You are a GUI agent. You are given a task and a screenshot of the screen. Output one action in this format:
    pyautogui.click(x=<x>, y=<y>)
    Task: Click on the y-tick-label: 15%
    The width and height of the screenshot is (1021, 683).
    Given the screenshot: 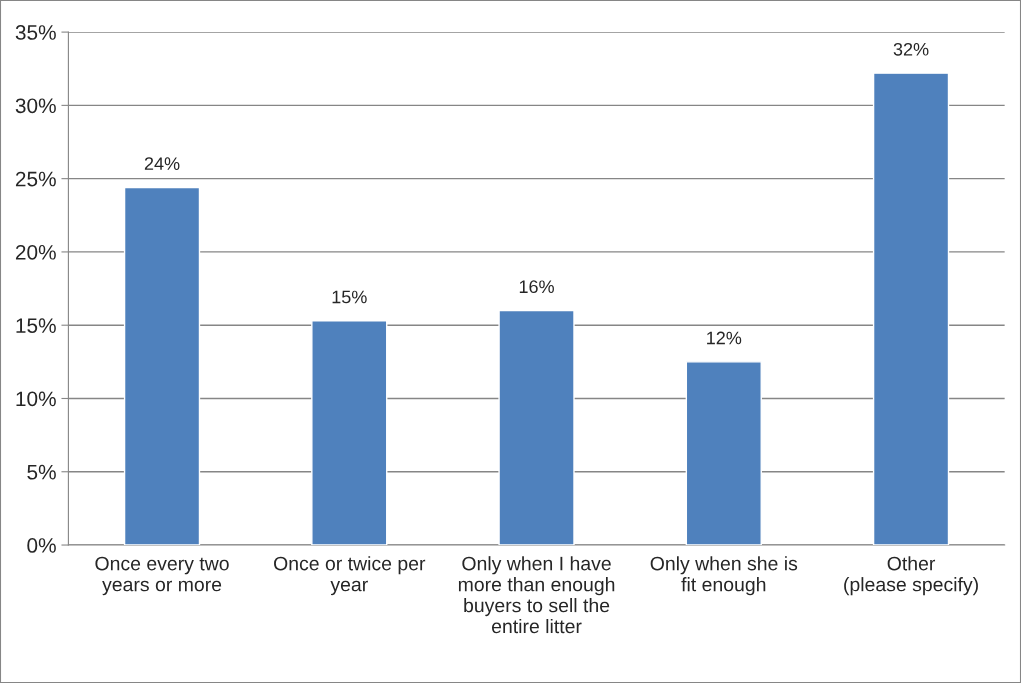 What is the action you would take?
    pyautogui.click(x=36, y=325)
    